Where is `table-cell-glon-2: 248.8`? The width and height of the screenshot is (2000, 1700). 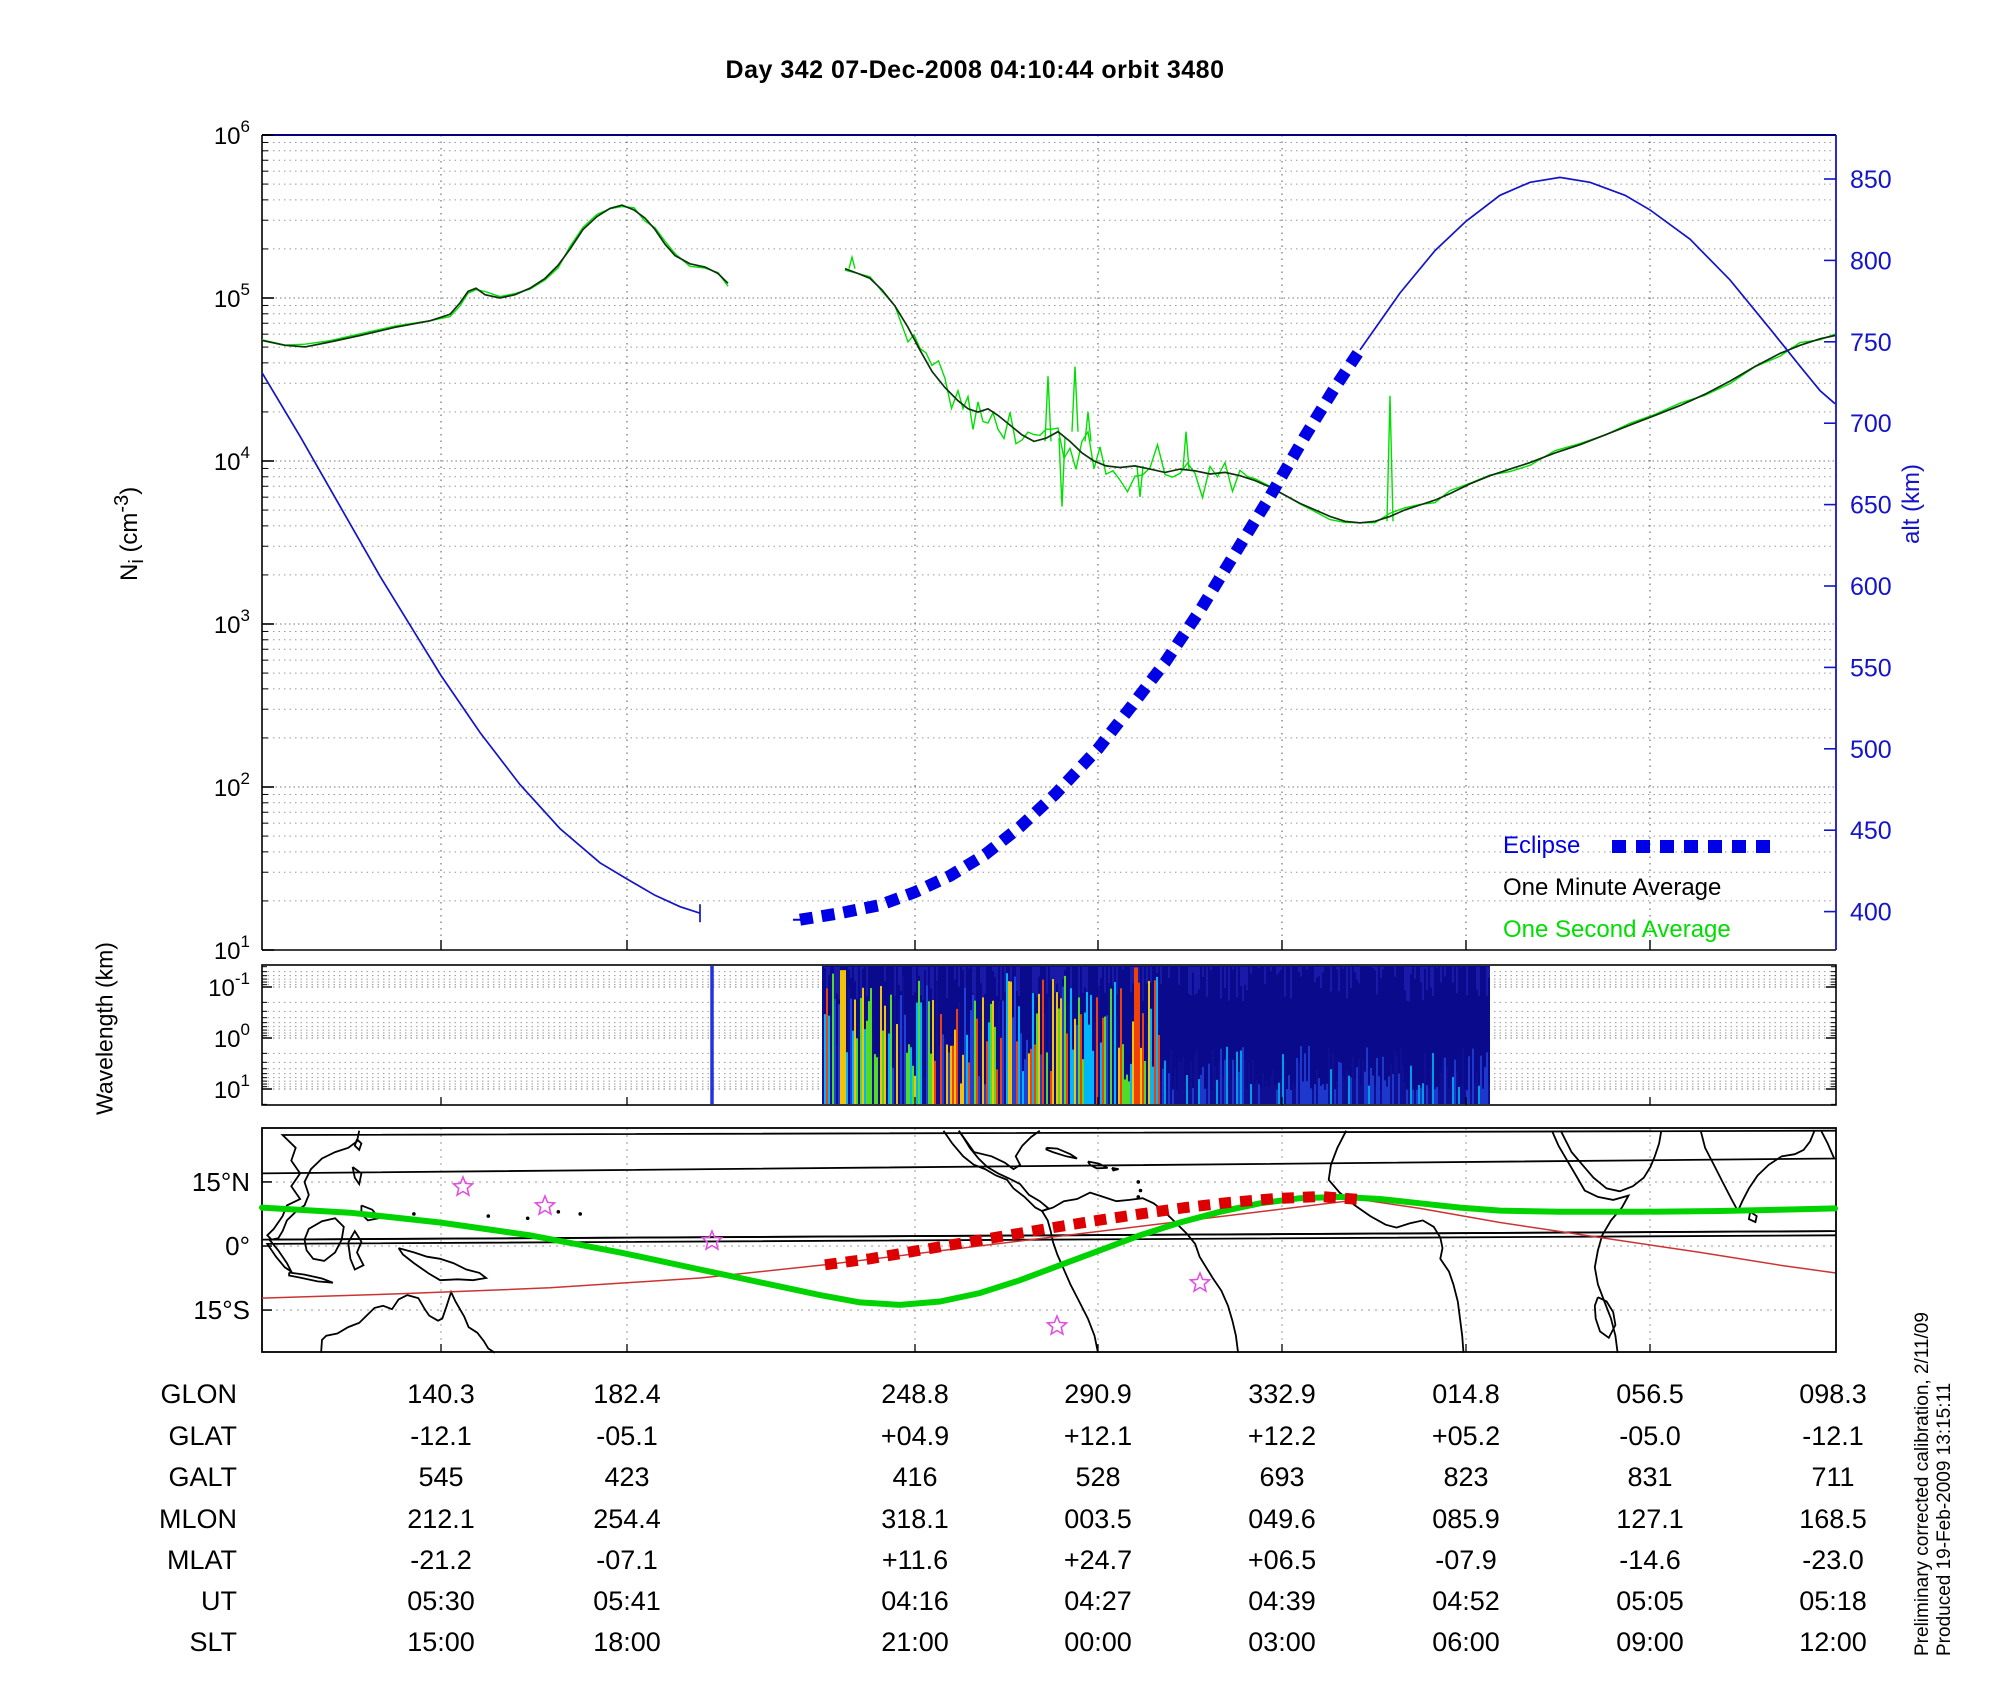 table-cell-glon-2: 248.8 is located at coordinates (915, 1394).